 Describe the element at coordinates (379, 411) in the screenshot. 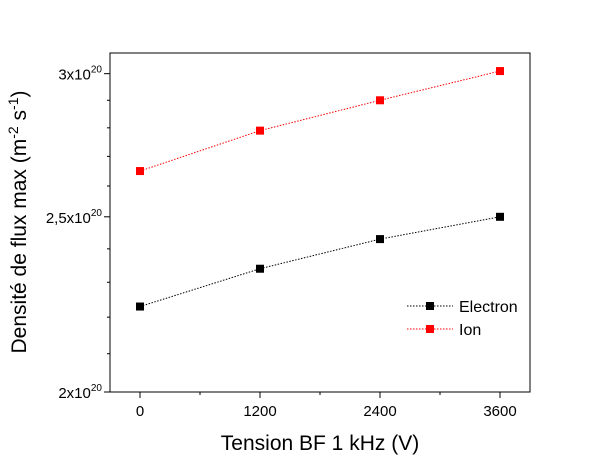

I see `x-tick-label: 2400` at that location.